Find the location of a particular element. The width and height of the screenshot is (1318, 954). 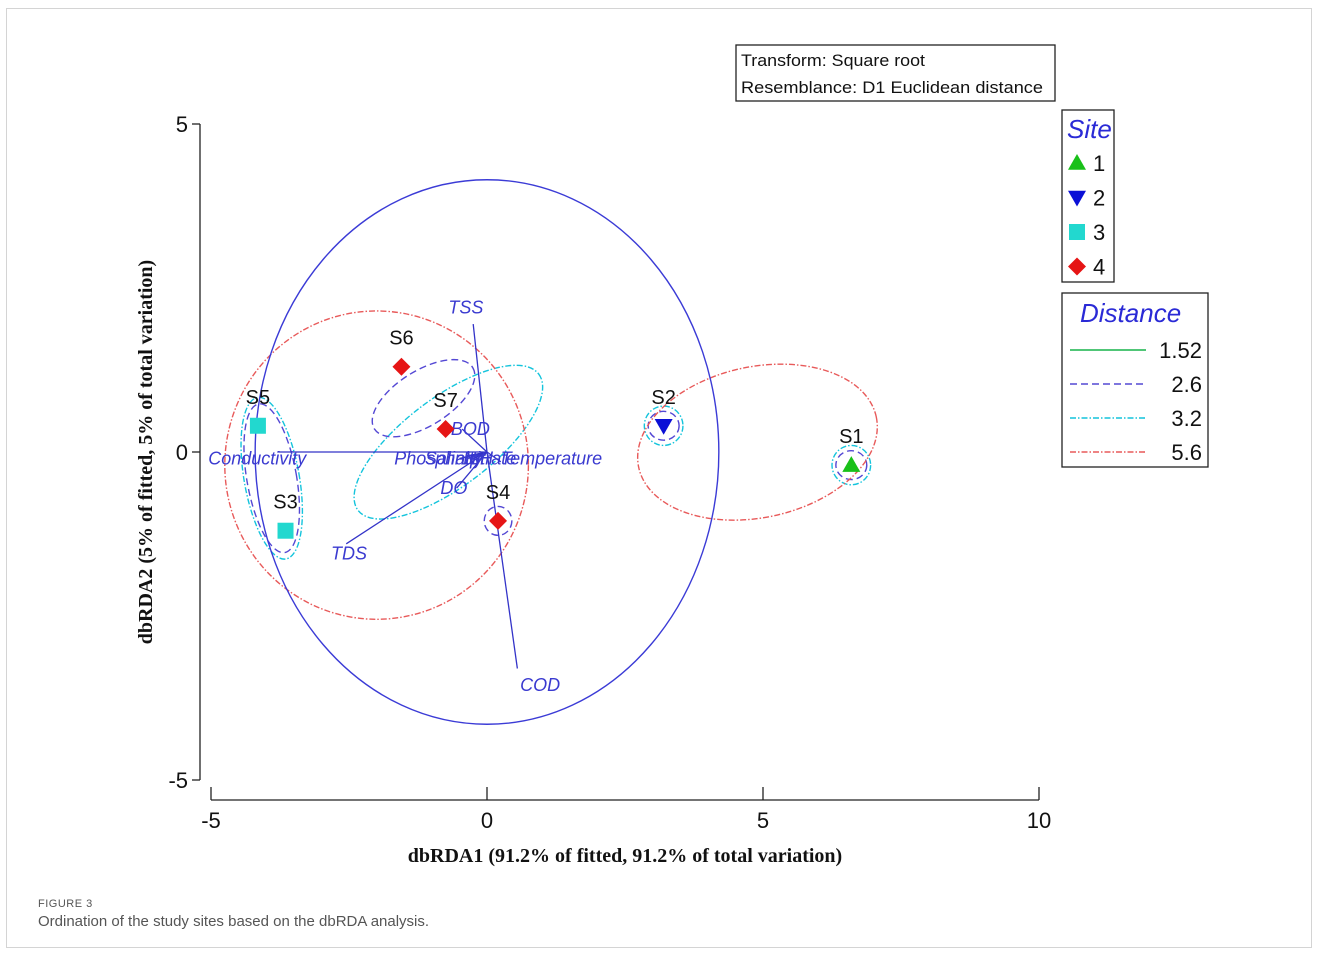

vector-label-ph: pH is located at coordinates (481, 459).